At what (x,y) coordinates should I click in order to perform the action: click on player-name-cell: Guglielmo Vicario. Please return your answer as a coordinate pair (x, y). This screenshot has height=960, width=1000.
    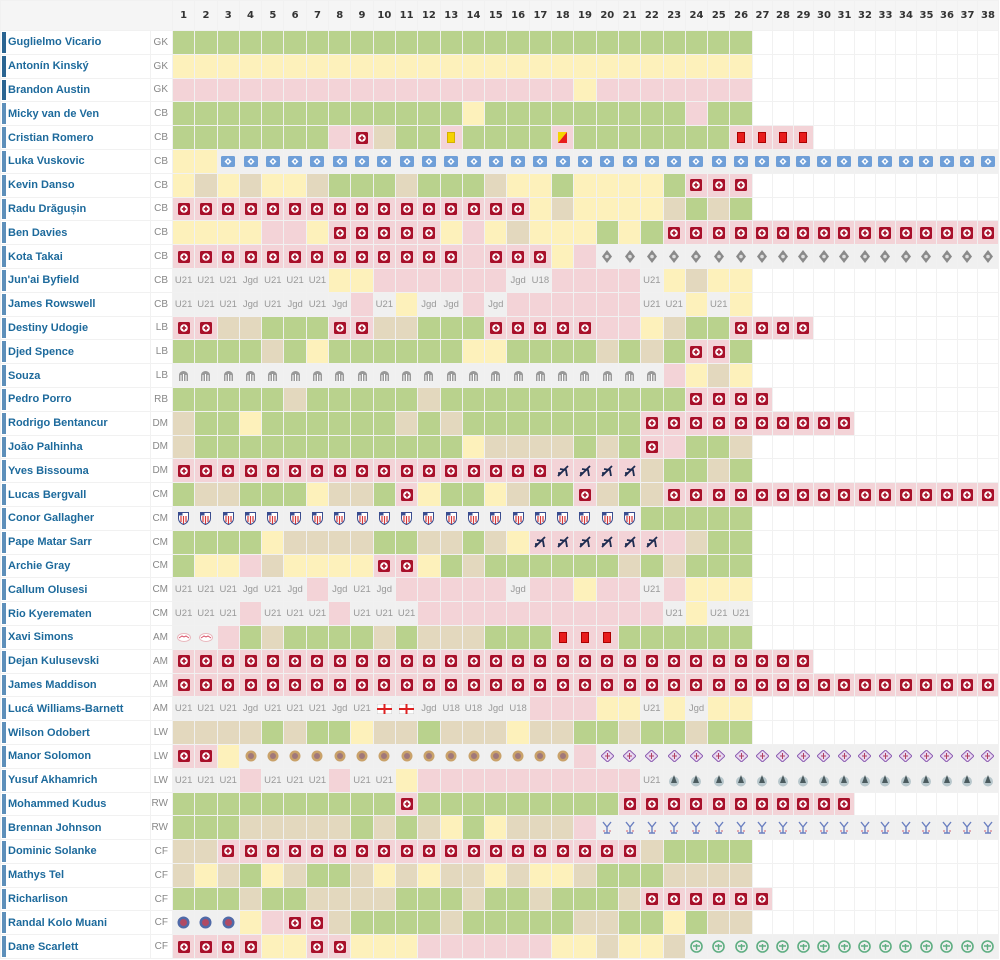
    Looking at the image, I should click on (75, 42).